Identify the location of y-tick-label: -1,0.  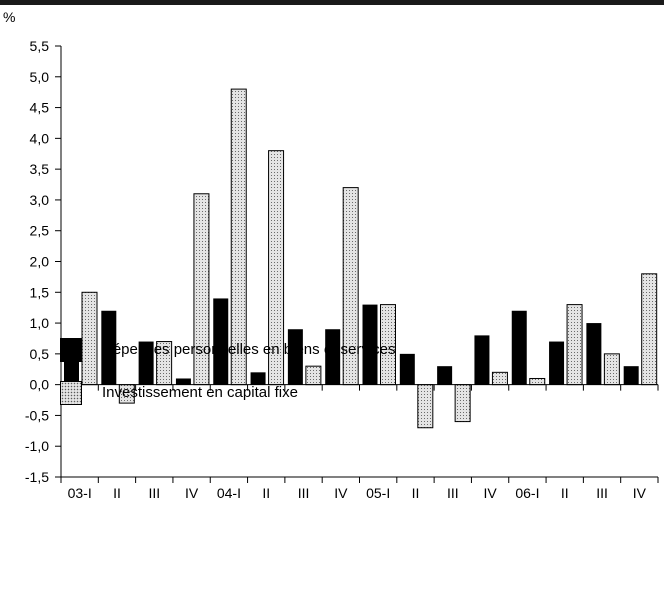
(37, 446).